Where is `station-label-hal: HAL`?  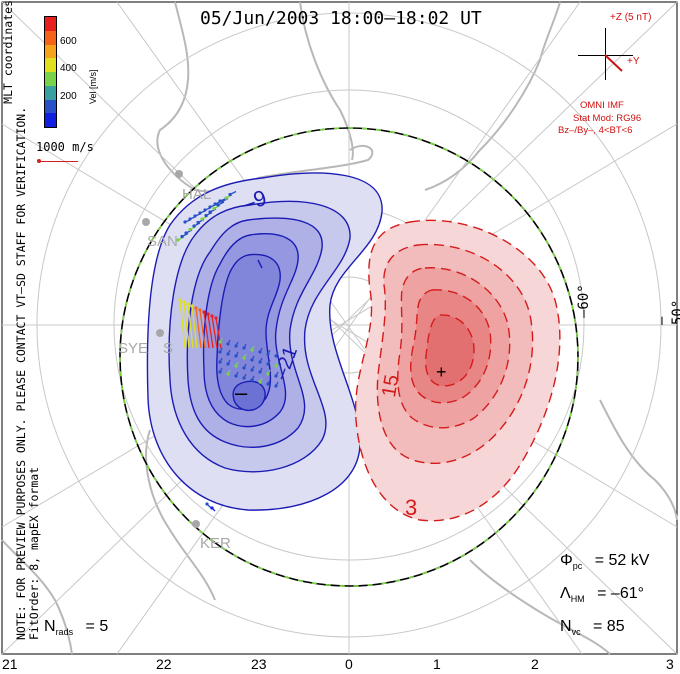 station-label-hal: HAL is located at coordinates (197, 194).